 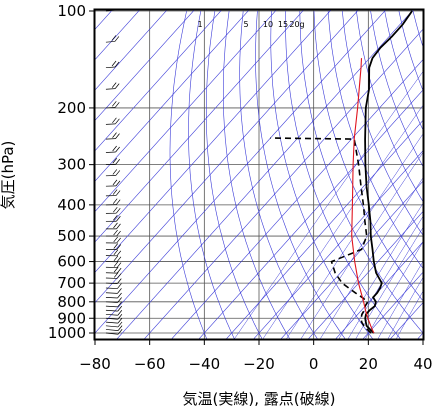 What do you see at coordinates (422, 364) in the screenshot?
I see `x-tick-label: 40` at bounding box center [422, 364].